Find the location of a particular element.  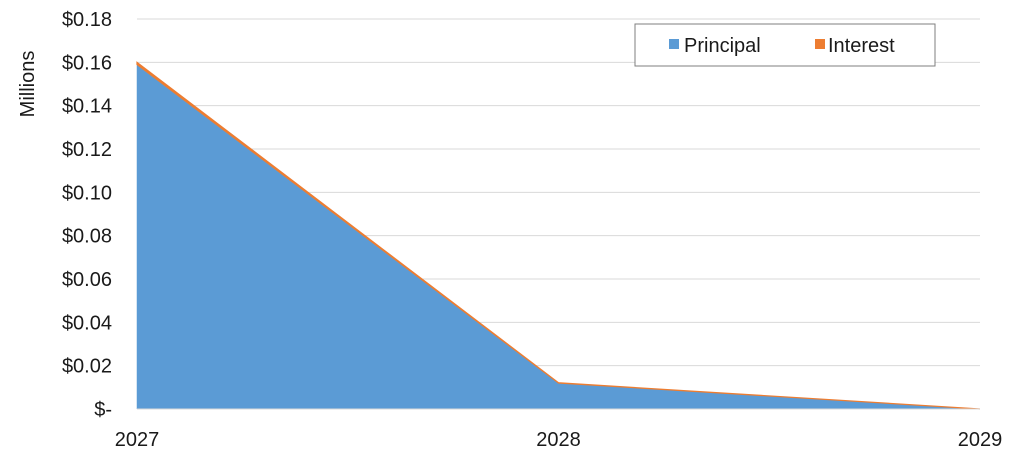

legend: Principal Interest is located at coordinates (785, 45).